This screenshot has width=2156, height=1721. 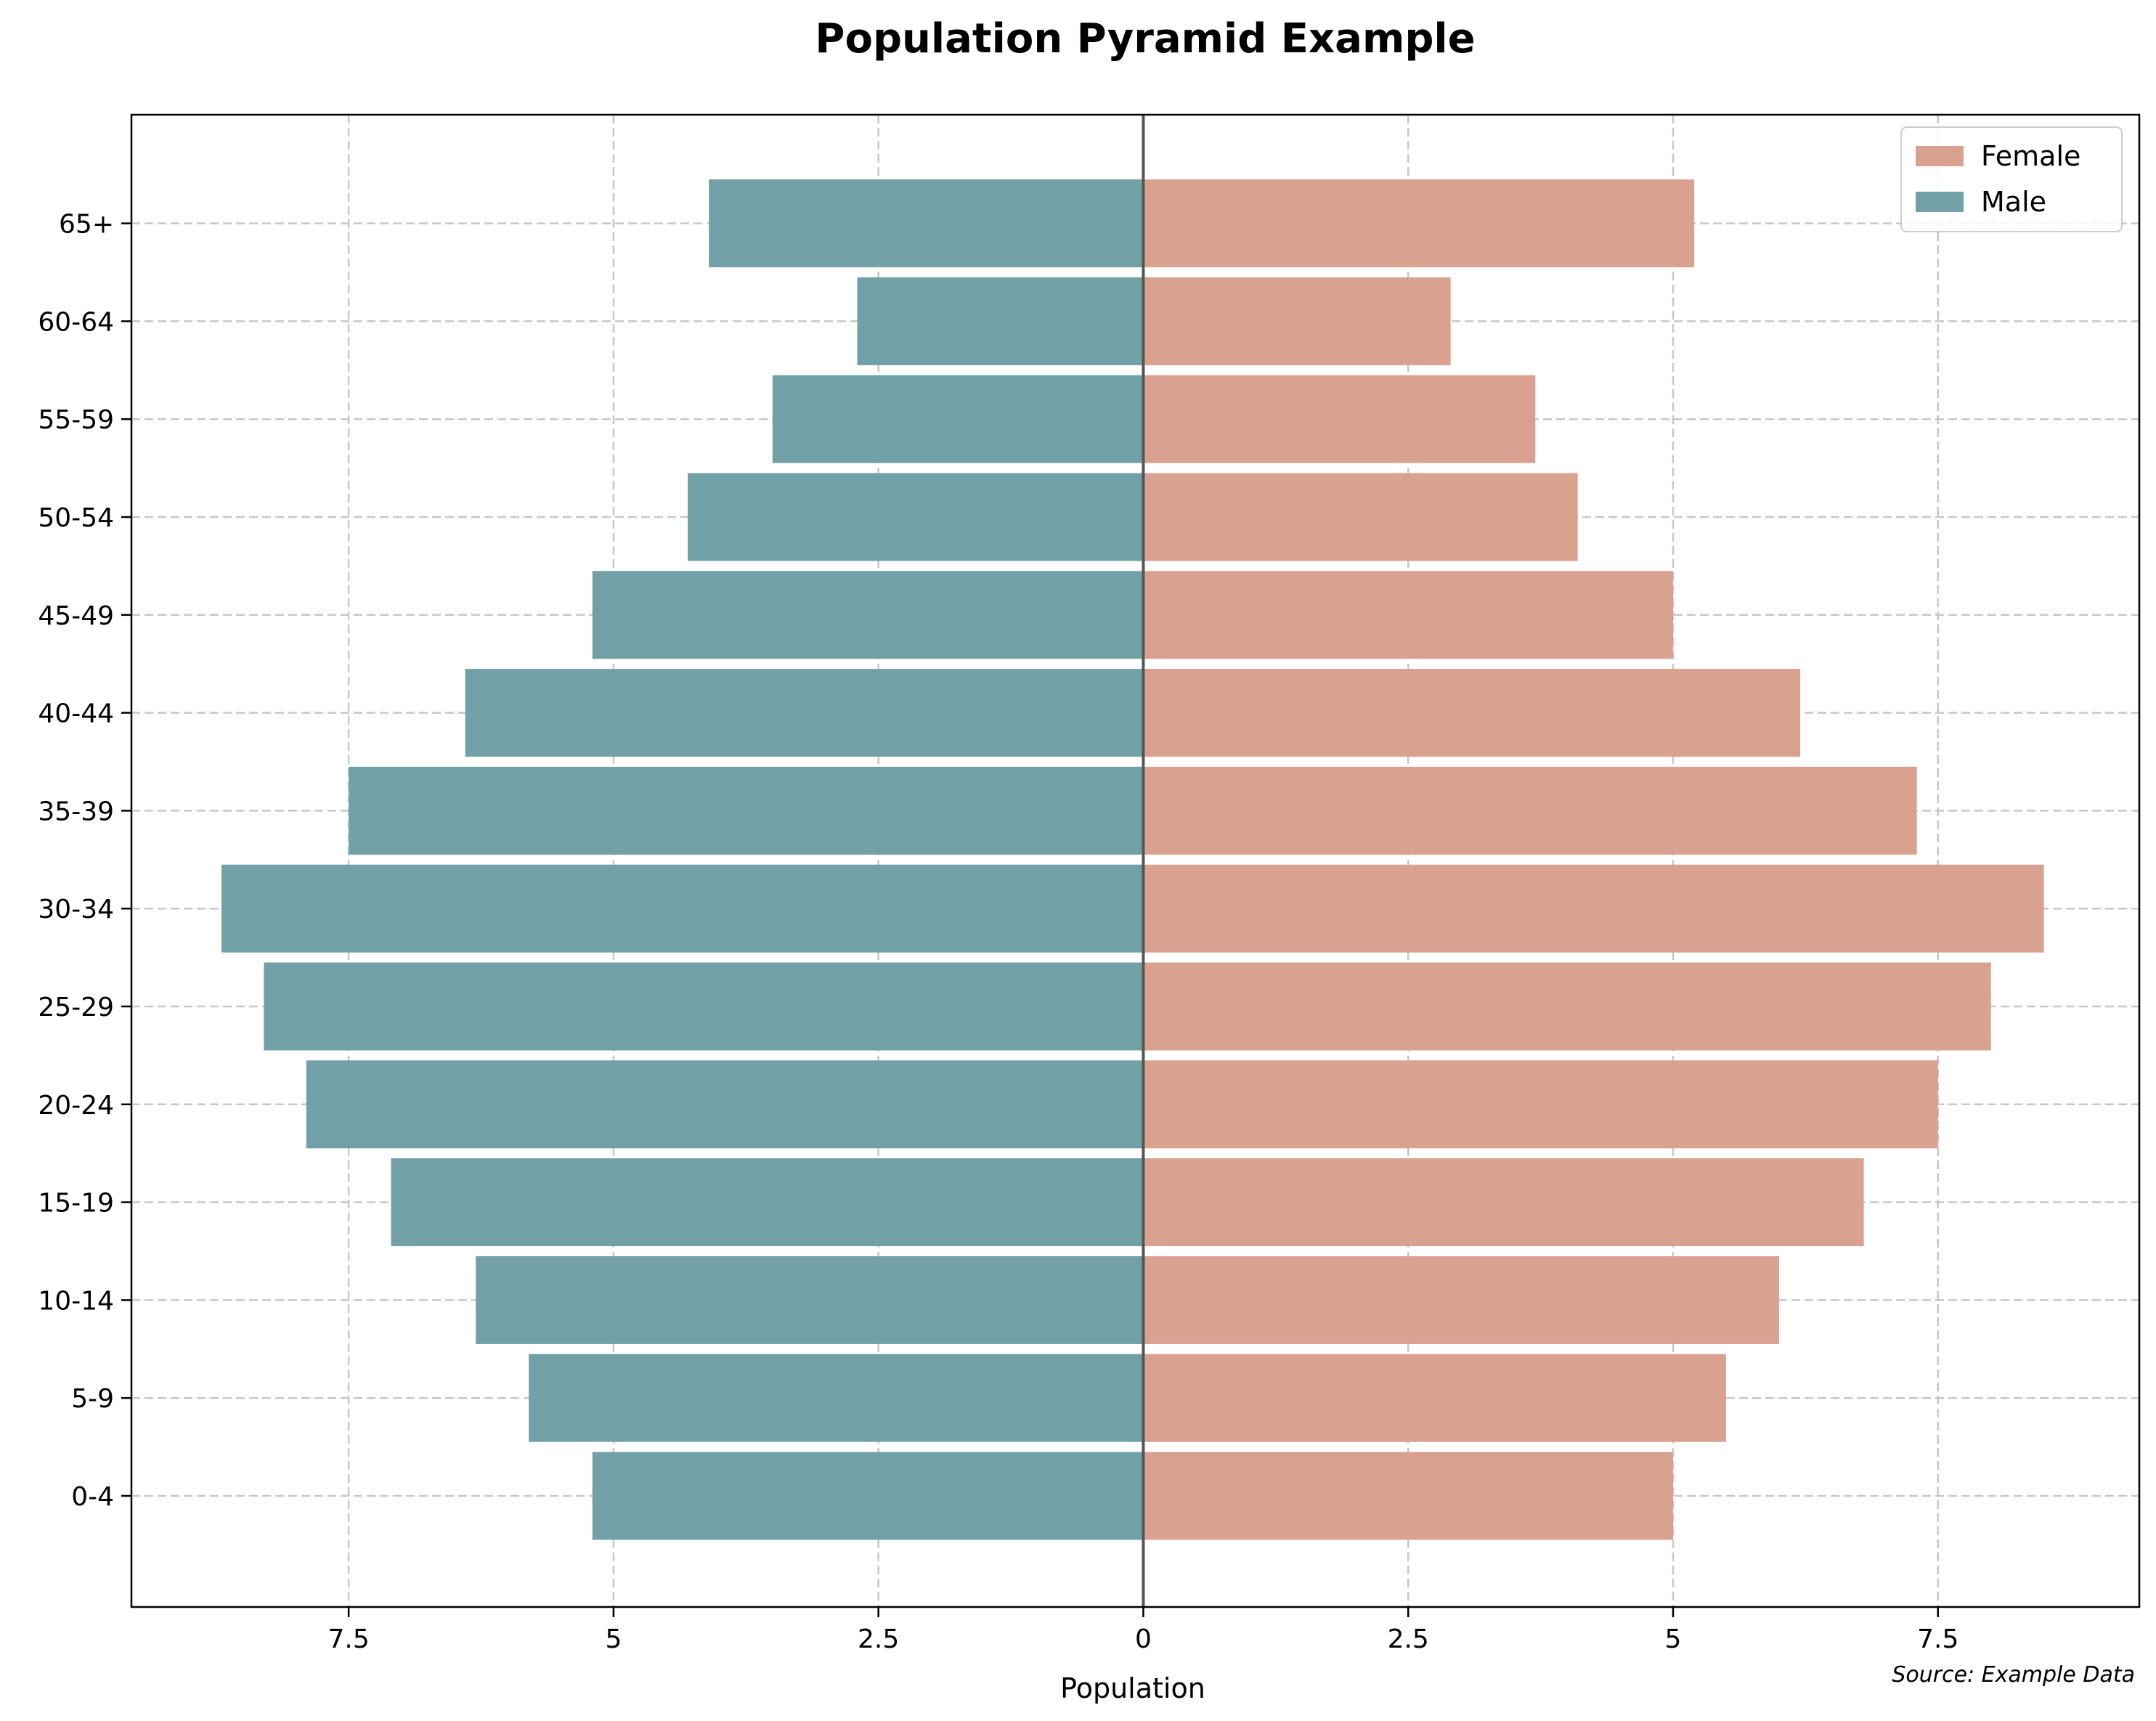 I want to click on x-tick-label-4: 2.5, so click(x=1408, y=1639).